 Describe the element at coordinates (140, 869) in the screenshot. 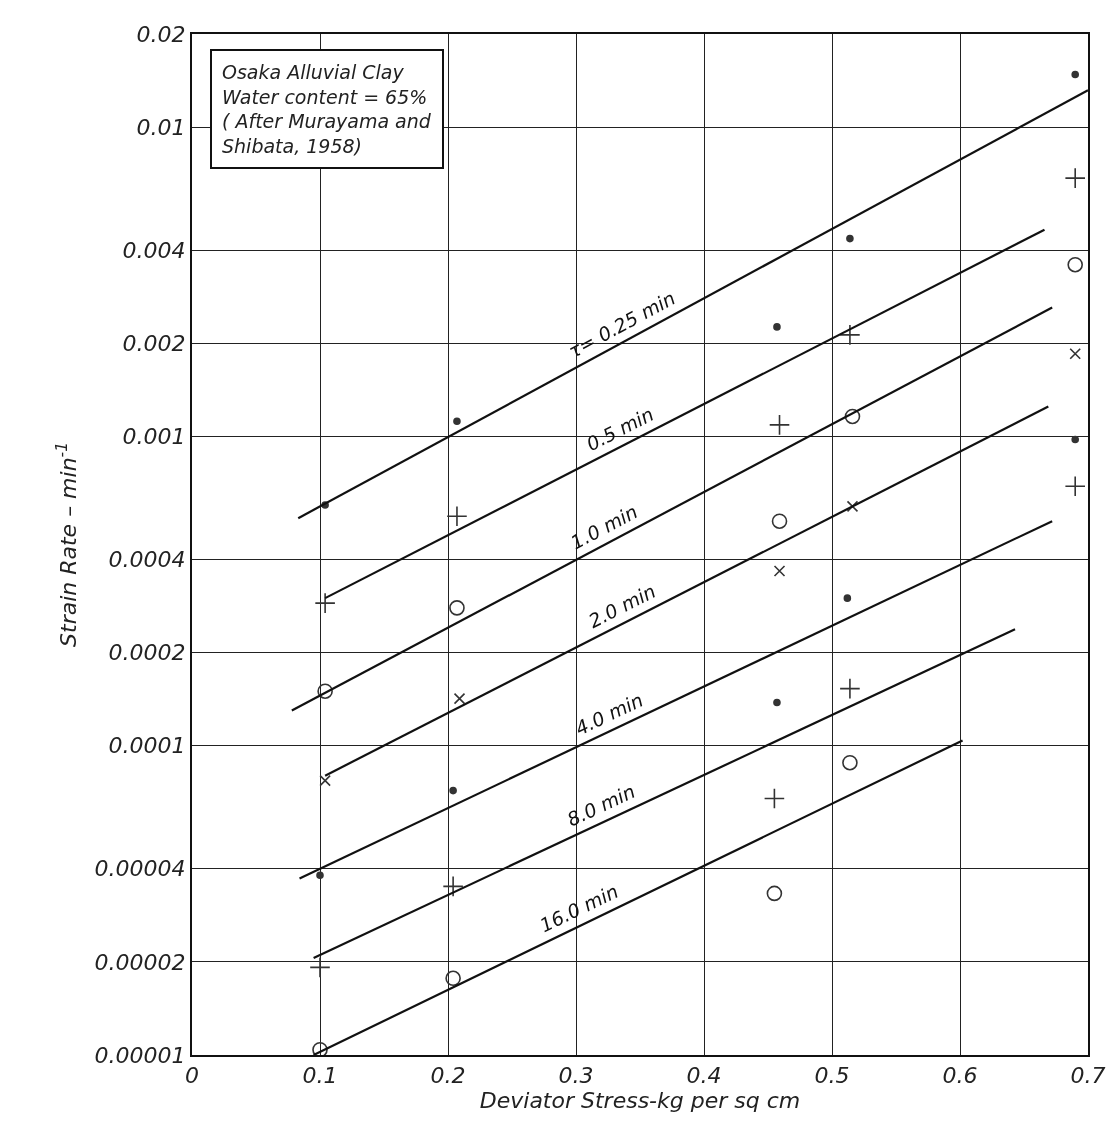

I see `y-tick-label: 0.00004` at that location.